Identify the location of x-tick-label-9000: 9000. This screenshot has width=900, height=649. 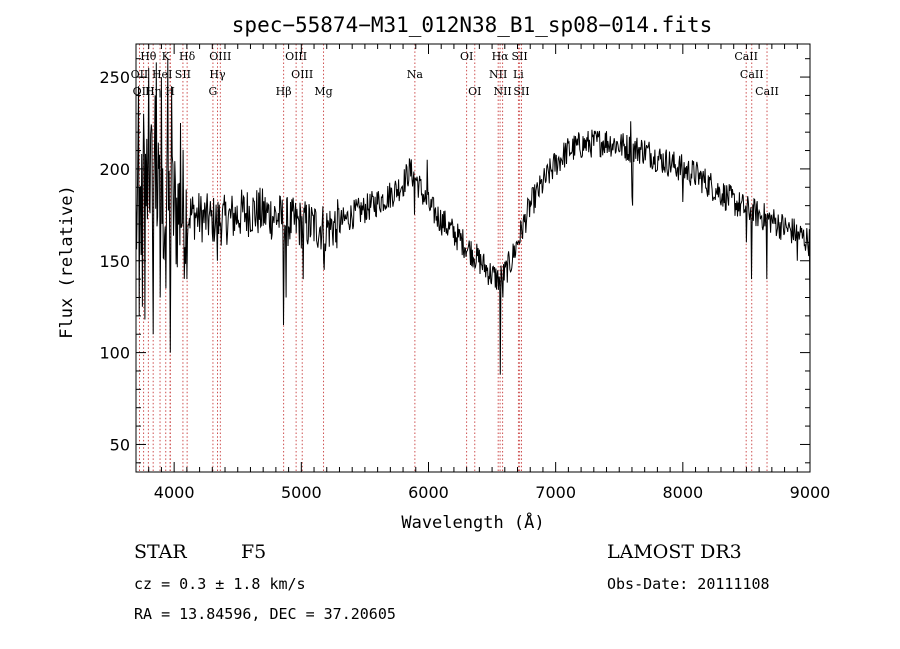
(810, 492).